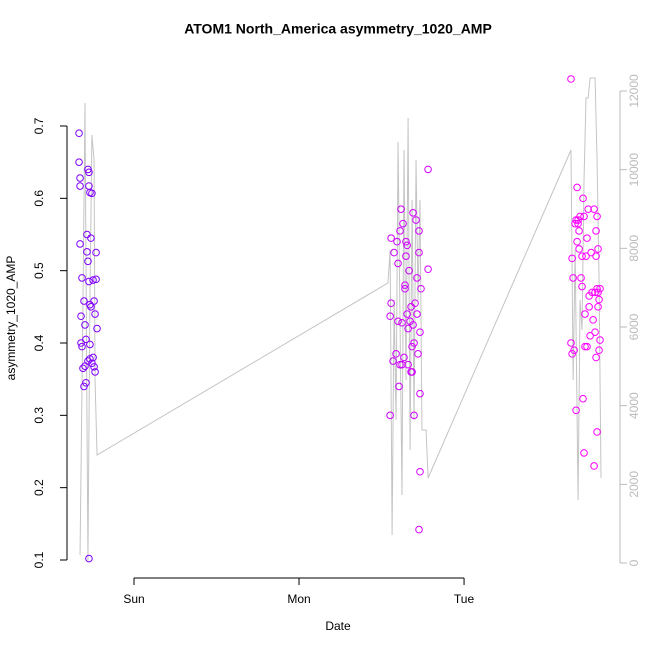 The width and height of the screenshot is (650, 650). What do you see at coordinates (634, 91) in the screenshot?
I see `y2-tick-label: 12000` at bounding box center [634, 91].